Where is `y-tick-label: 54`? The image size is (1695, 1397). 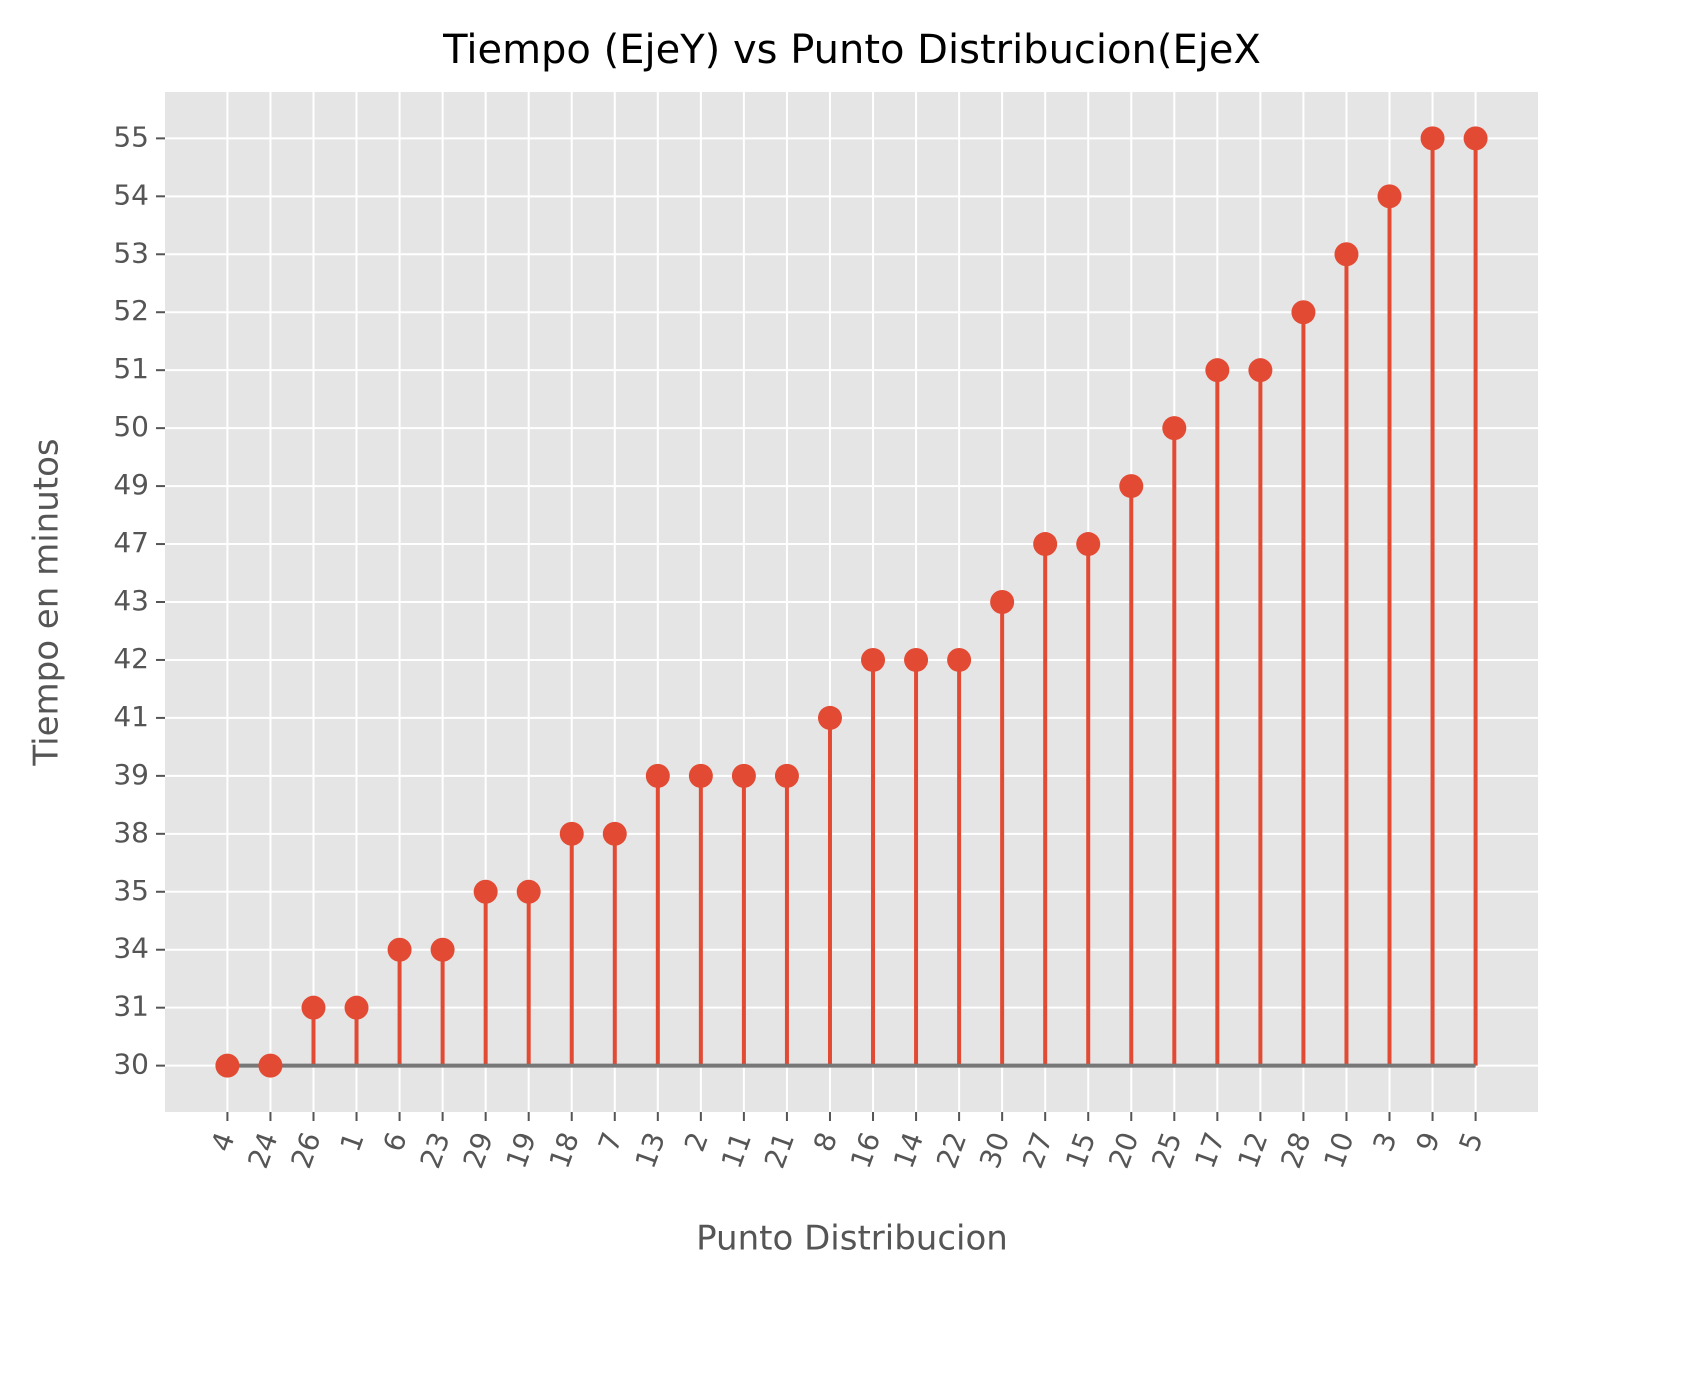
y-tick-label: 54 is located at coordinates (131, 194).